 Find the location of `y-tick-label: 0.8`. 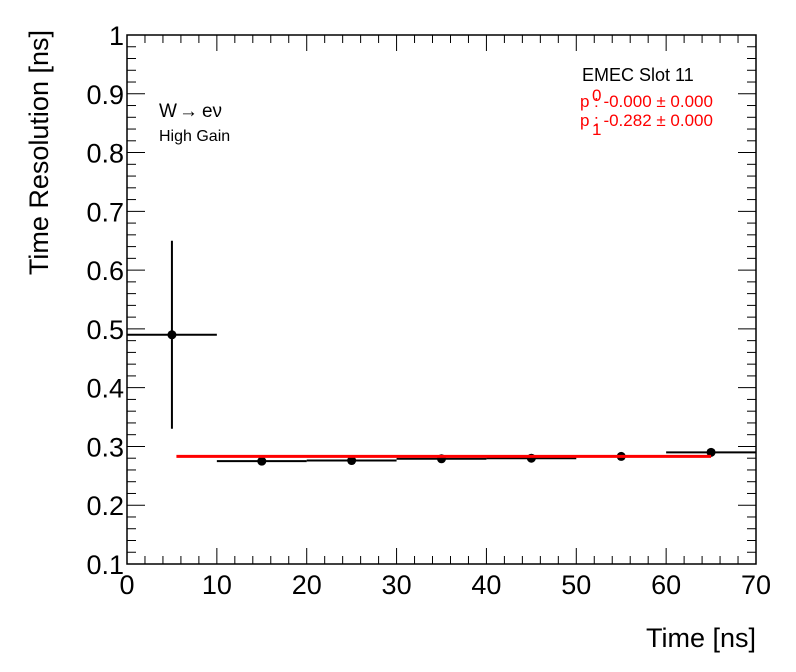

y-tick-label: 0.8 is located at coordinates (105, 154).